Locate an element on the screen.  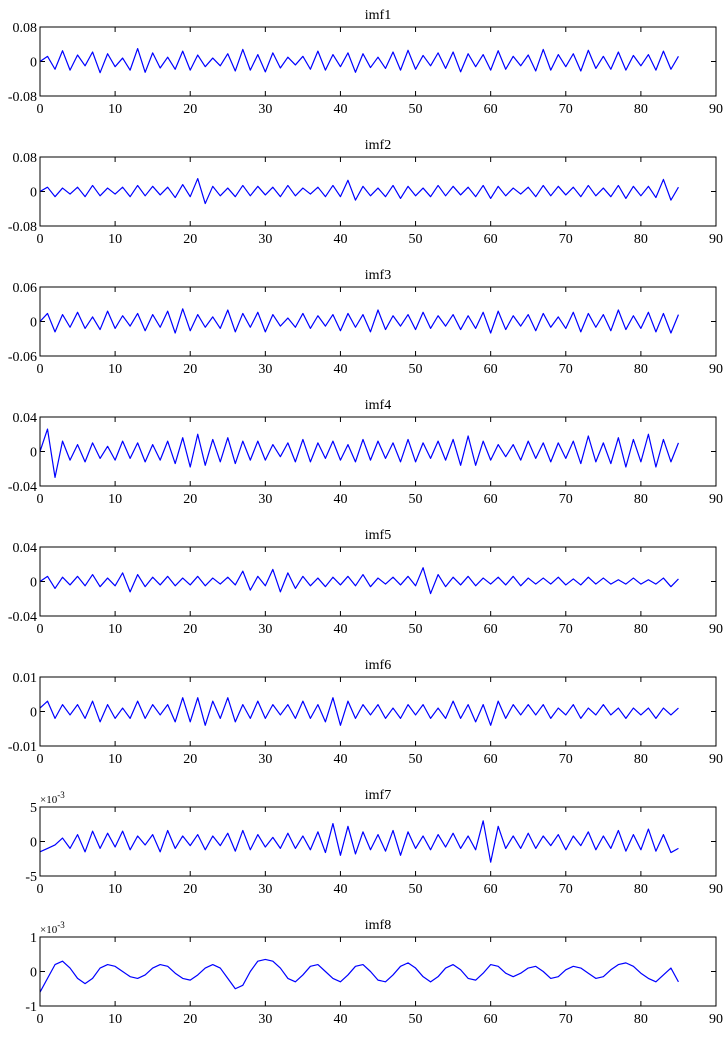
y-tick-label: -1 is located at coordinates (31, 1007).